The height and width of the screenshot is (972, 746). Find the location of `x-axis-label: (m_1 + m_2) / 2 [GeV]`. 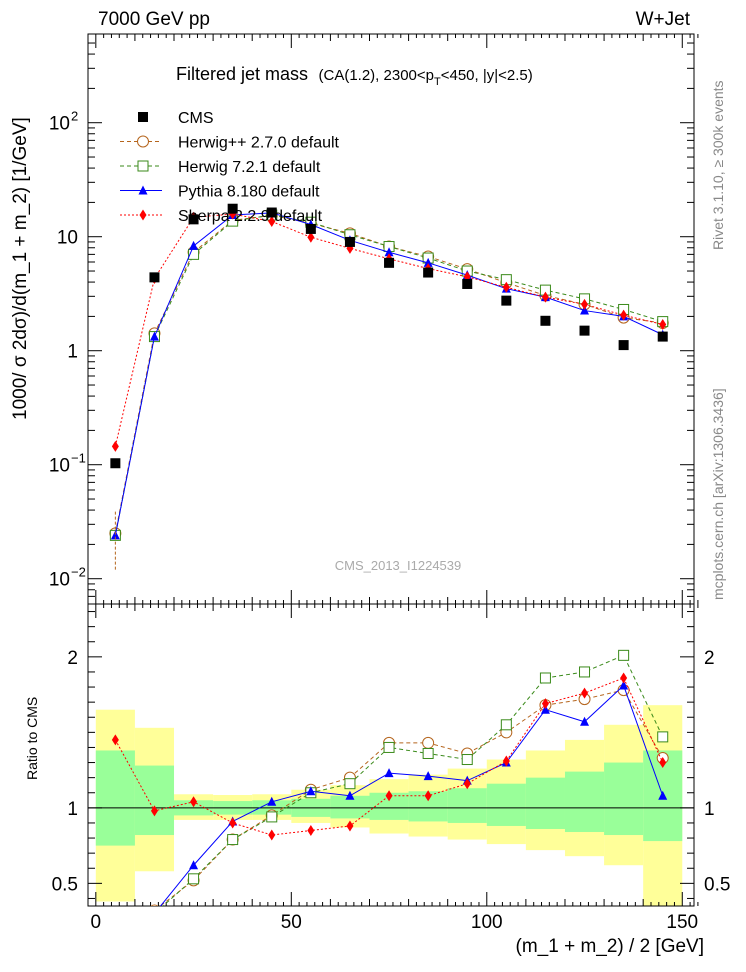

x-axis-label: (m_1 + m_2) / 2 [GeV] is located at coordinates (610, 946).